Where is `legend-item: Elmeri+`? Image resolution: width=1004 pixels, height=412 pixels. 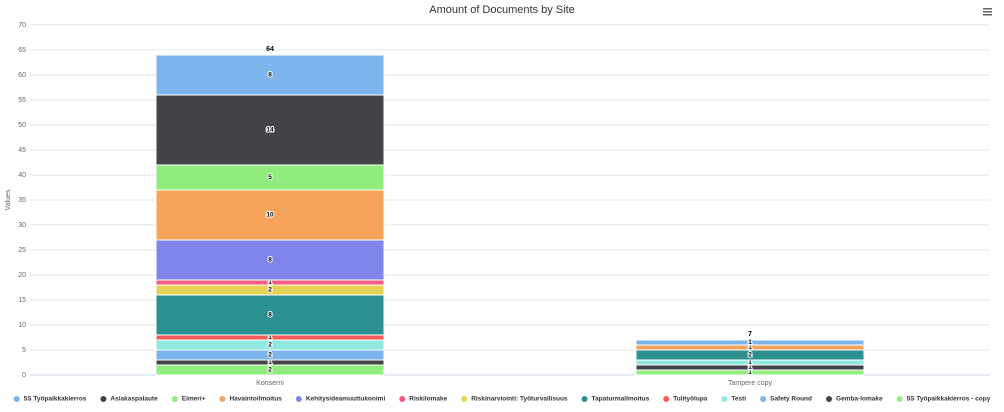
legend-item: Elmeri+ is located at coordinates (188, 399).